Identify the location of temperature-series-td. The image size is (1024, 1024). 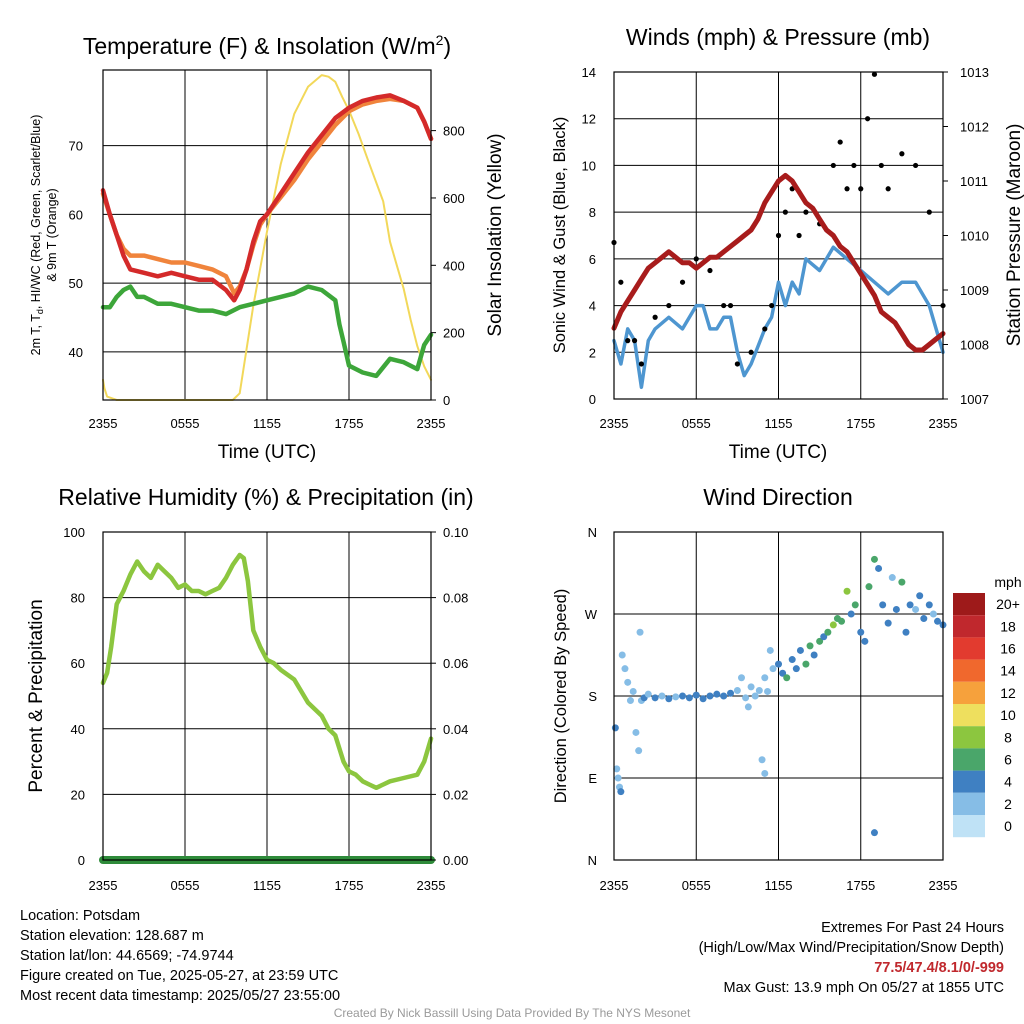
(267, 331).